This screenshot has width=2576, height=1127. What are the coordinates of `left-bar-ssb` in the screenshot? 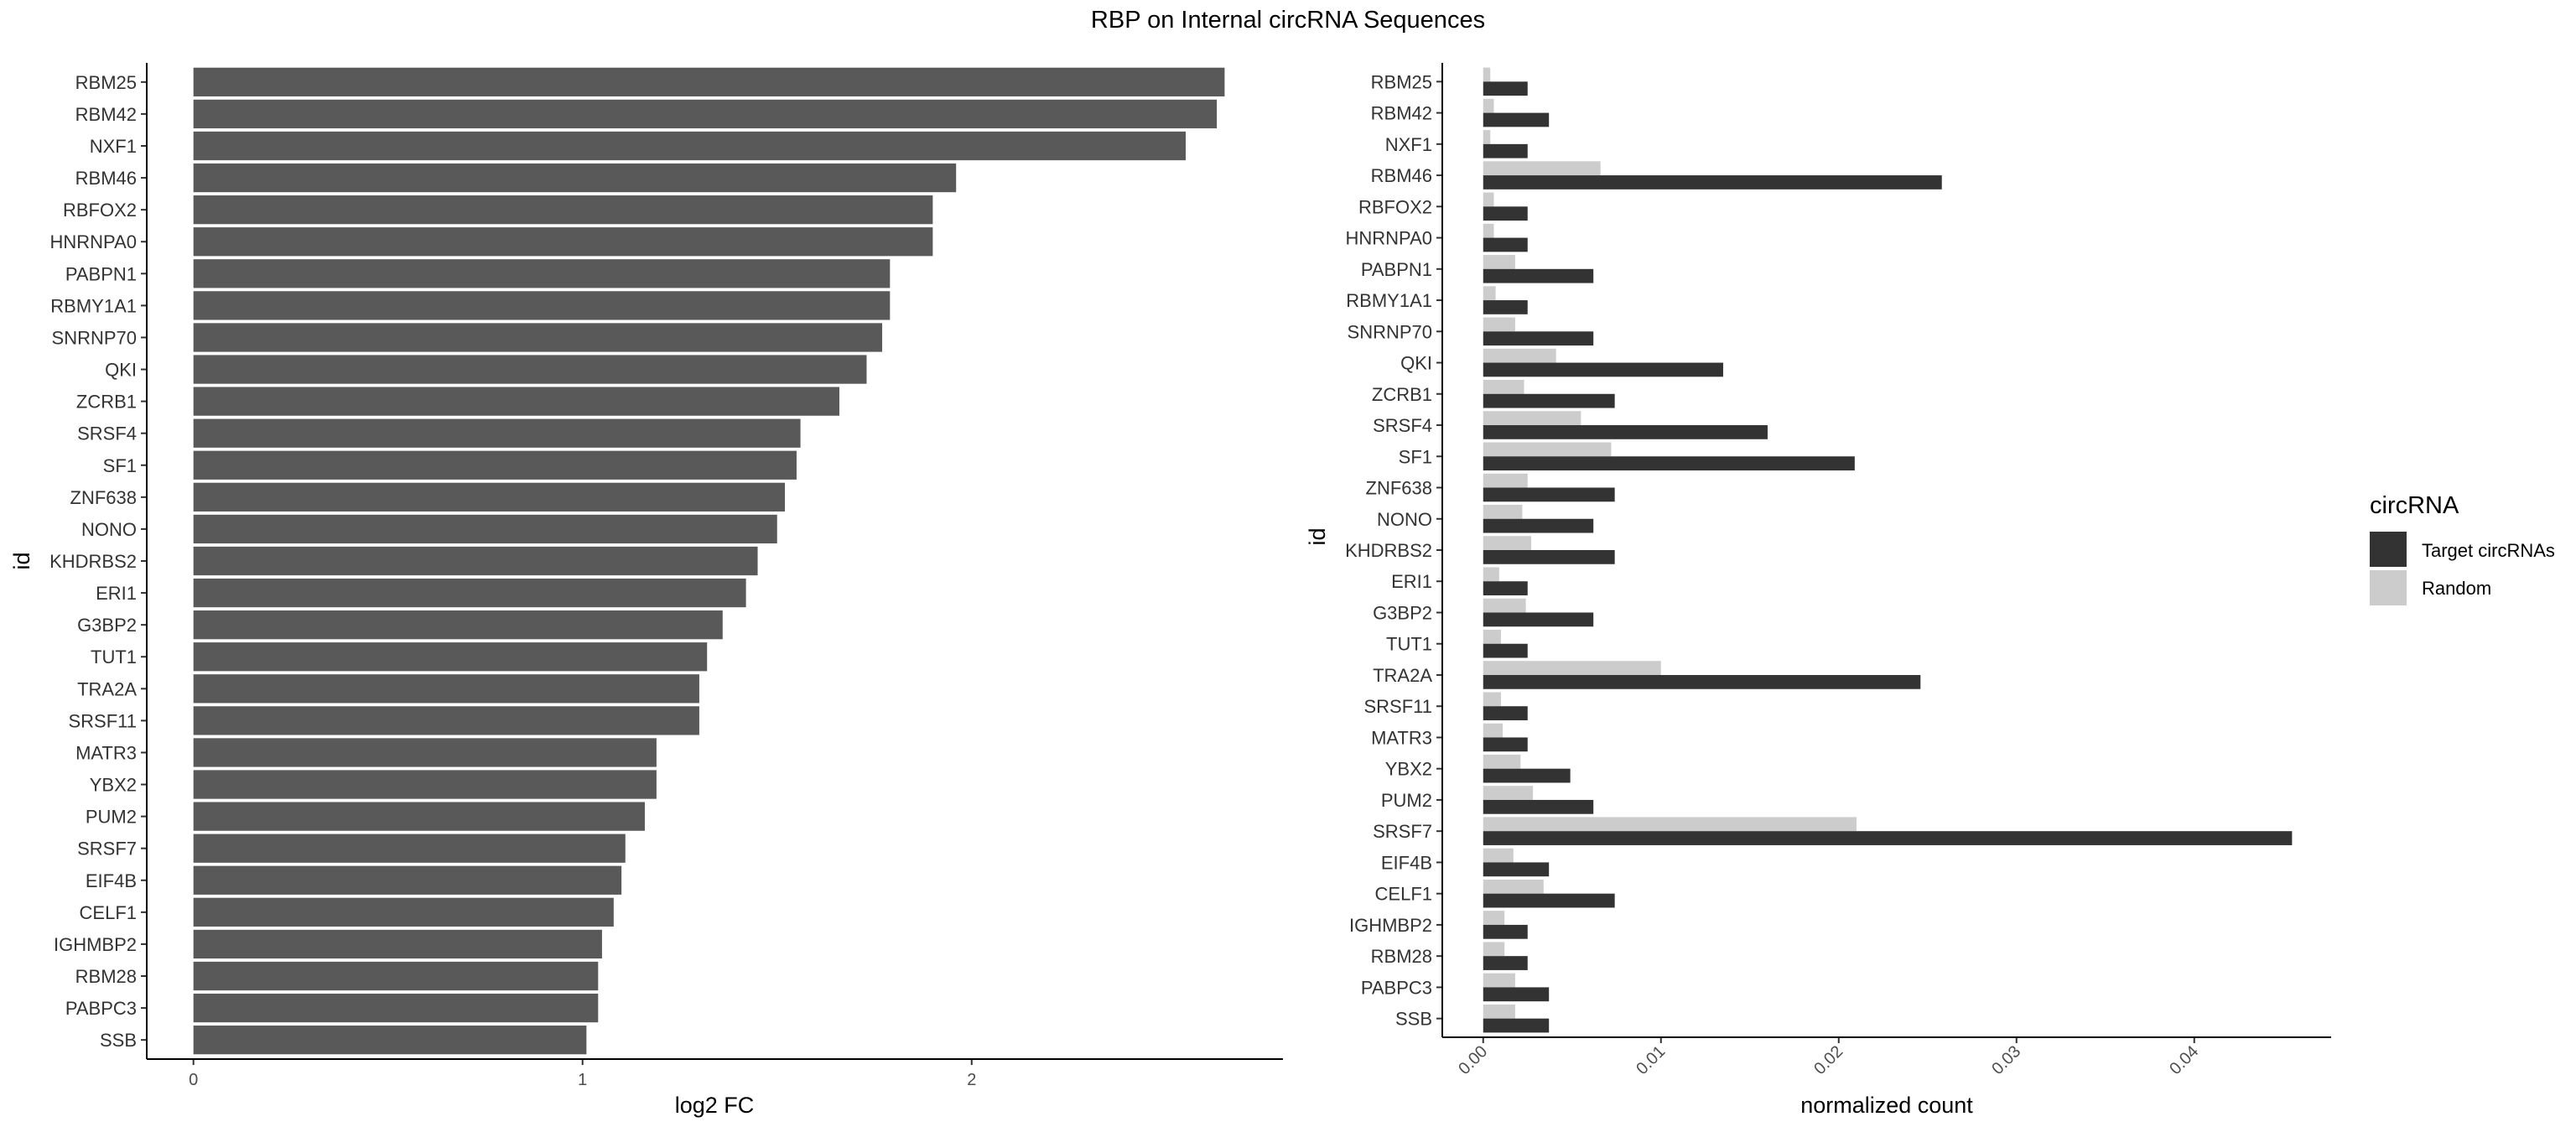 It's located at (390, 1040).